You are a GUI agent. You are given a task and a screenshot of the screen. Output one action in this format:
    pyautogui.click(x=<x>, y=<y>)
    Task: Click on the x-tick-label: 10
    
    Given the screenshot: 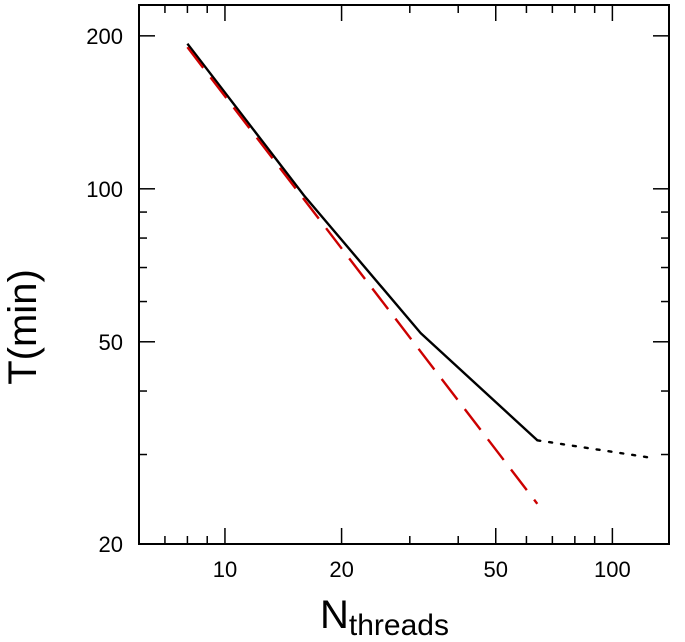 What is the action you would take?
    pyautogui.click(x=225, y=569)
    